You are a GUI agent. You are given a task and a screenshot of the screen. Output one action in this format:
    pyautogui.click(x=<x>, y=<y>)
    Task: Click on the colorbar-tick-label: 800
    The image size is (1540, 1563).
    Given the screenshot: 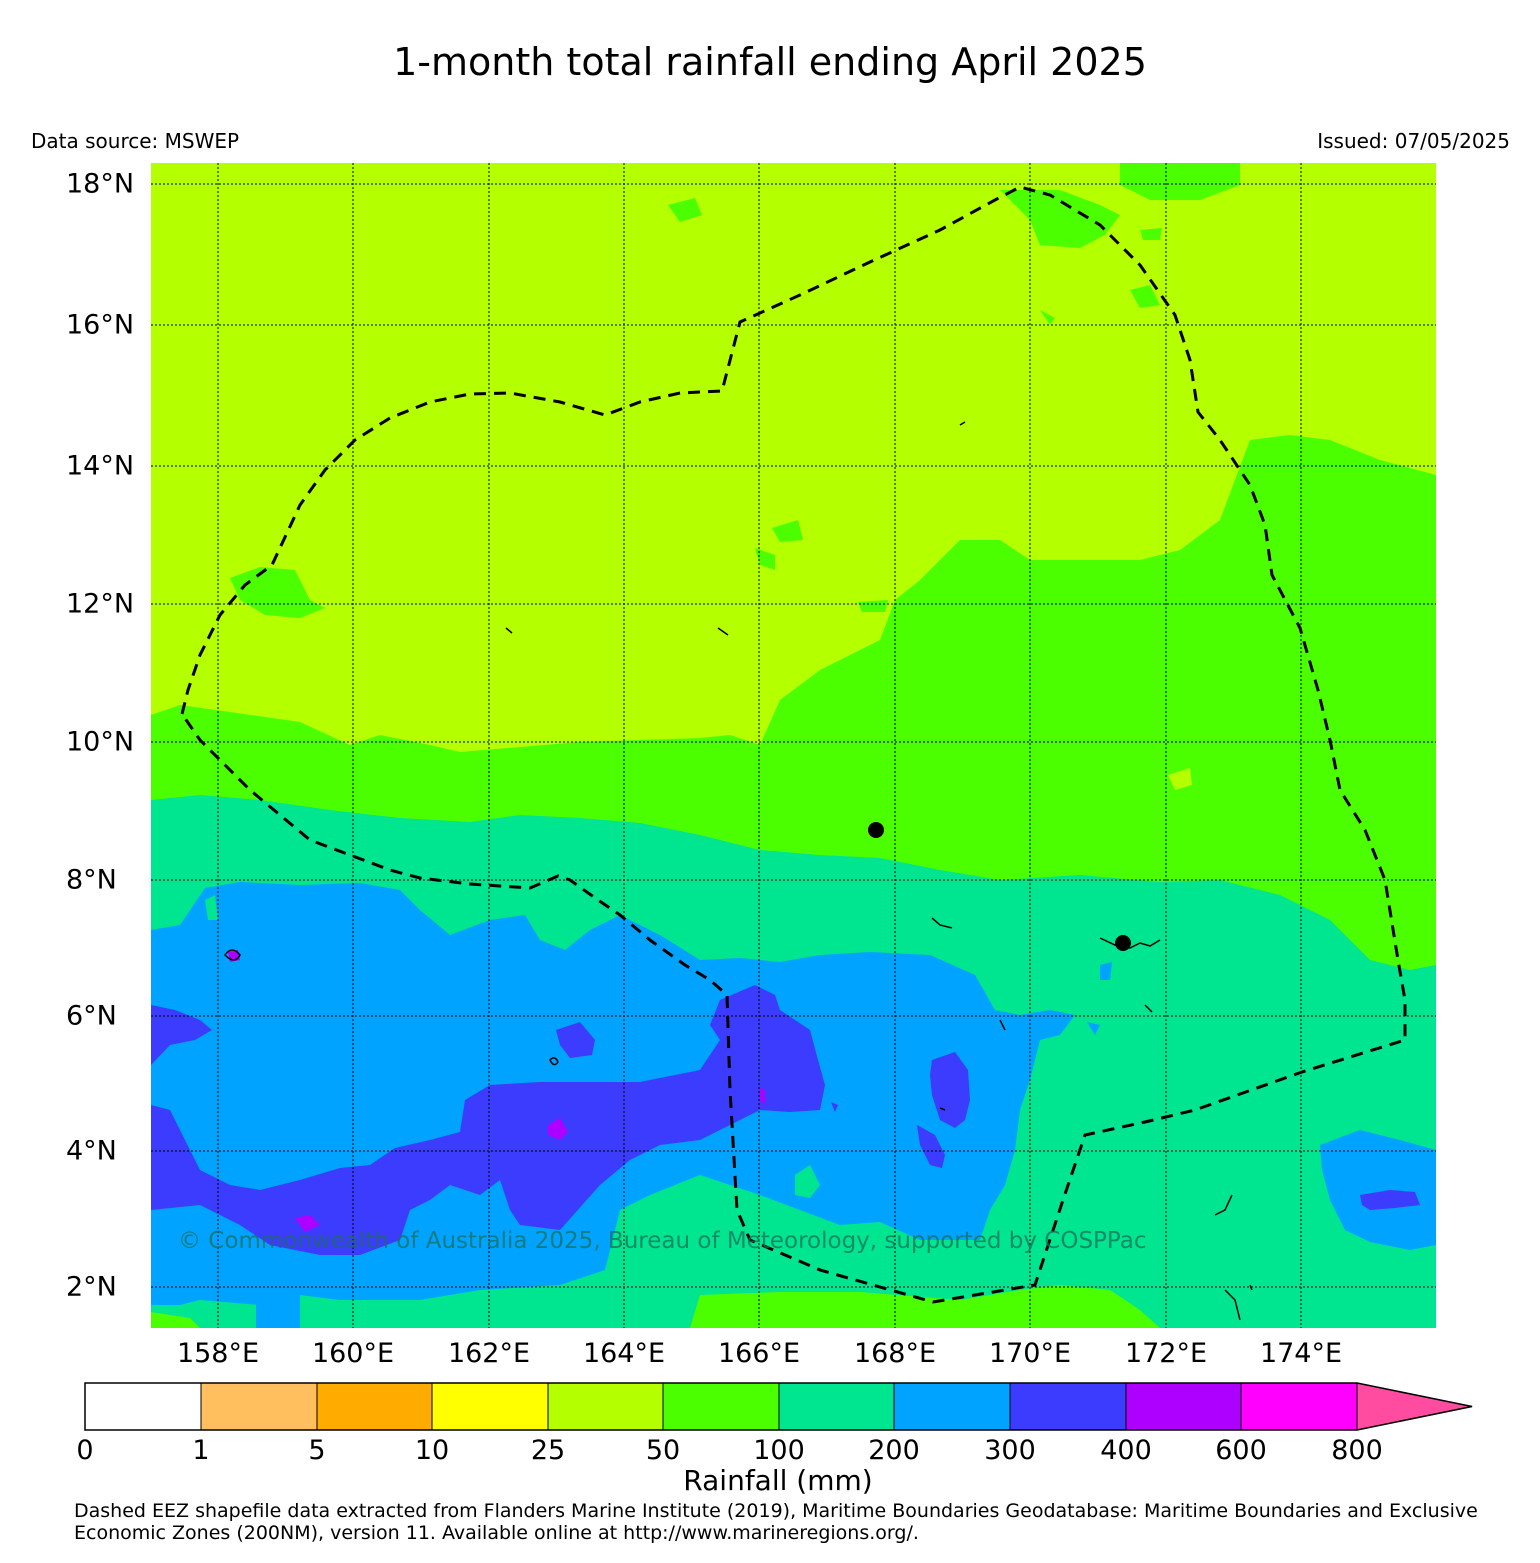 What is the action you would take?
    pyautogui.click(x=1357, y=1450)
    